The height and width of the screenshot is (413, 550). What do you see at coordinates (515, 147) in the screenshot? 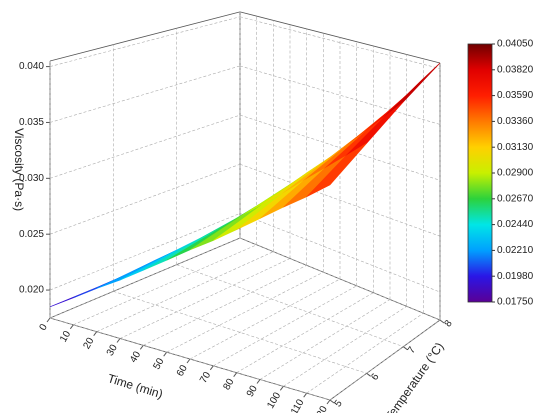
I see `colorbar-tick-label: 0.03130` at bounding box center [515, 147].